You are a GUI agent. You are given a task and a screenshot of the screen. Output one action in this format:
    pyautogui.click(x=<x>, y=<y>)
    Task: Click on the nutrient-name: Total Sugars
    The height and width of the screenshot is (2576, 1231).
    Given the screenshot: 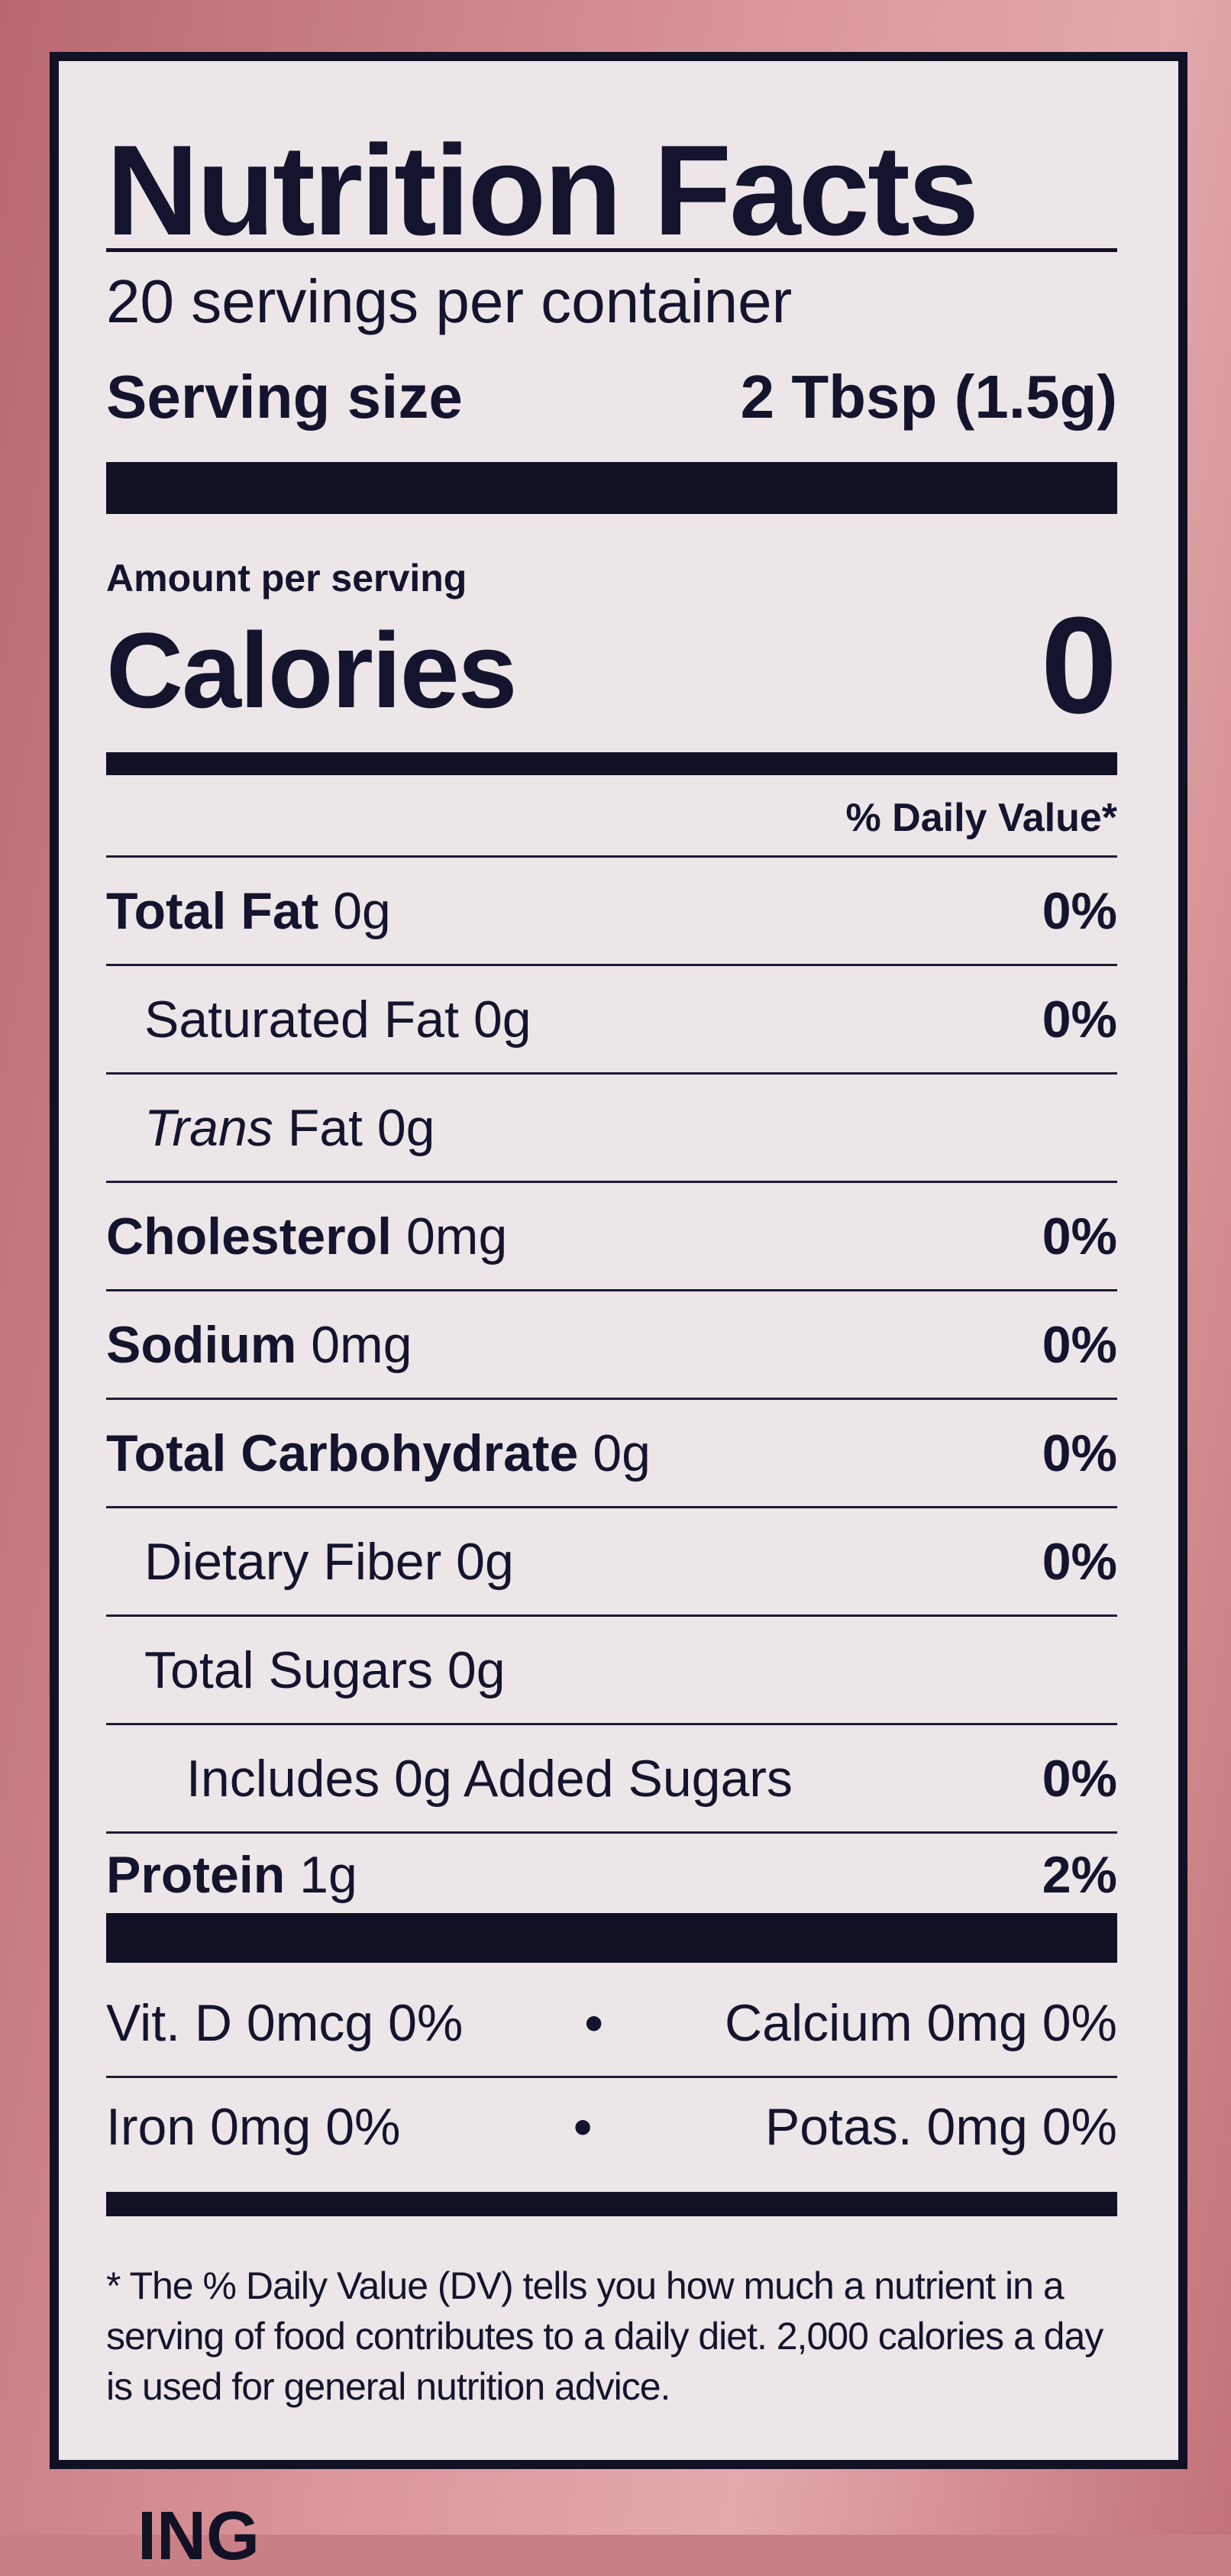 What is the action you would take?
    pyautogui.click(x=288, y=1669)
    